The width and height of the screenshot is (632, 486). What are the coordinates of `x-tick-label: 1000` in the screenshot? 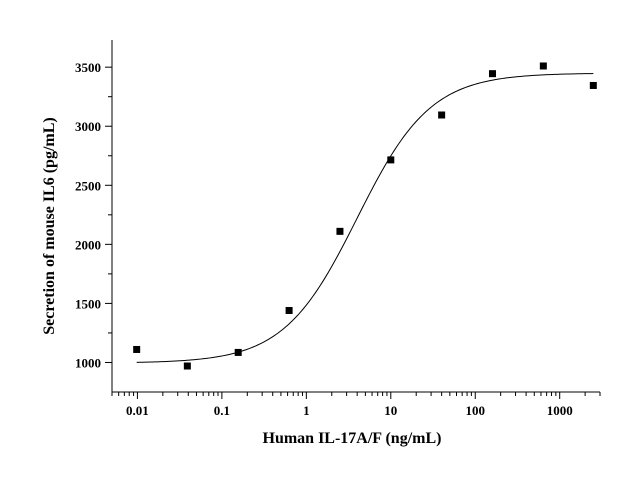 It's located at (560, 410).